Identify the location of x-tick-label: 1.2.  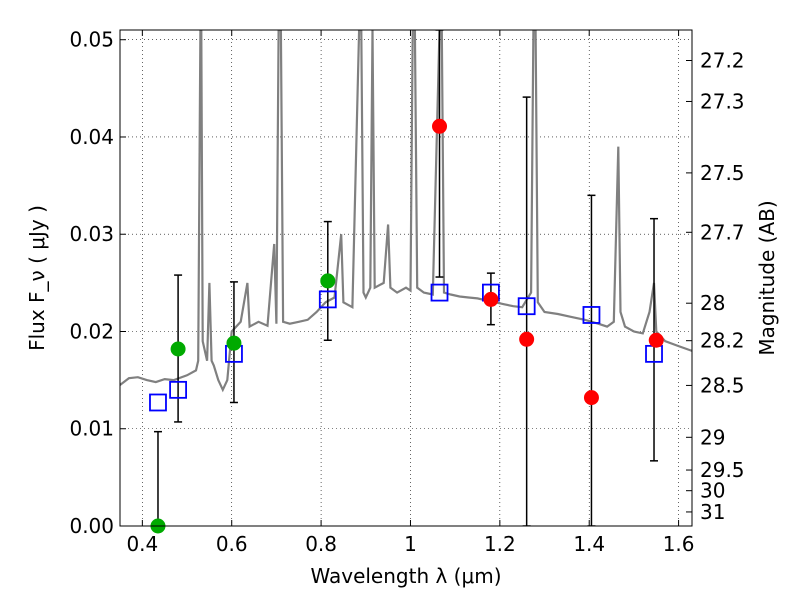
(500, 544).